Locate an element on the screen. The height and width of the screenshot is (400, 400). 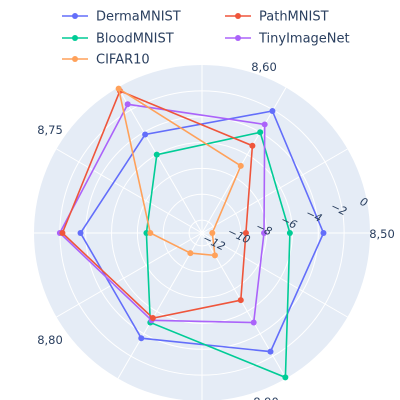
legend-item-pathmnist: PathMNIST is located at coordinates (277, 17).